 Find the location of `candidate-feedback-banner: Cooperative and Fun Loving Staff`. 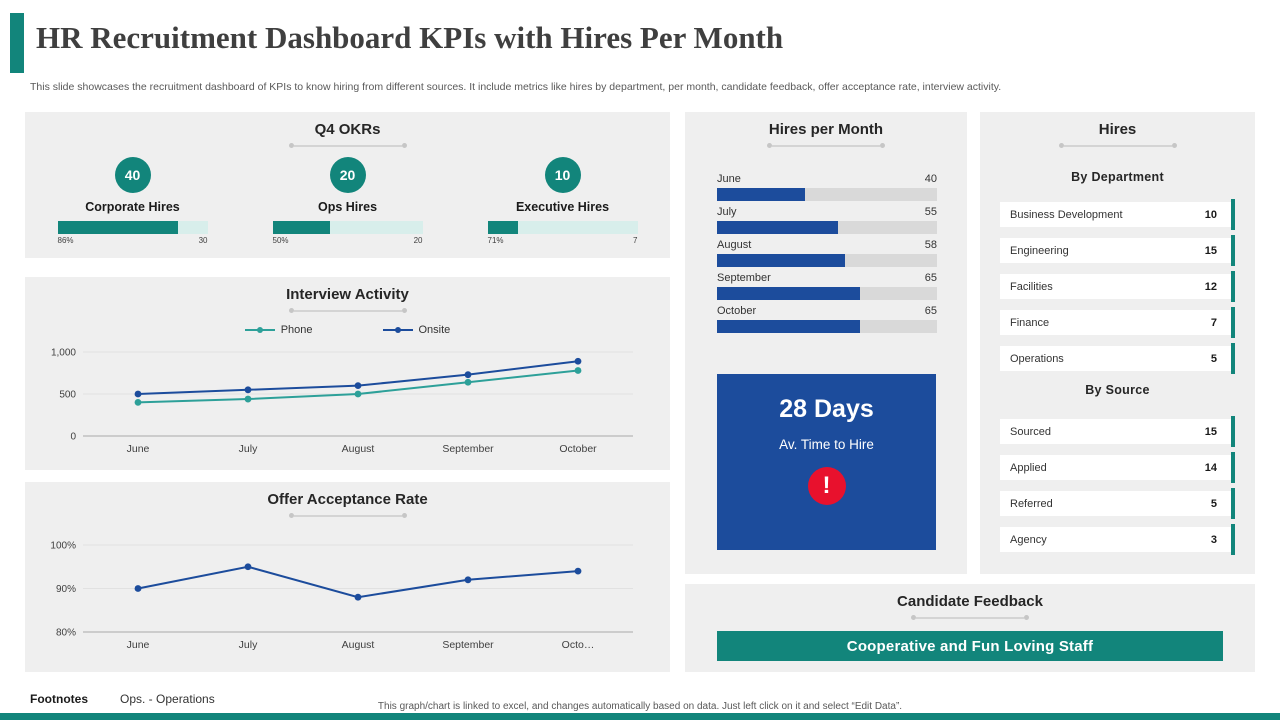

candidate-feedback-banner: Cooperative and Fun Loving Staff is located at coordinates (970, 646).